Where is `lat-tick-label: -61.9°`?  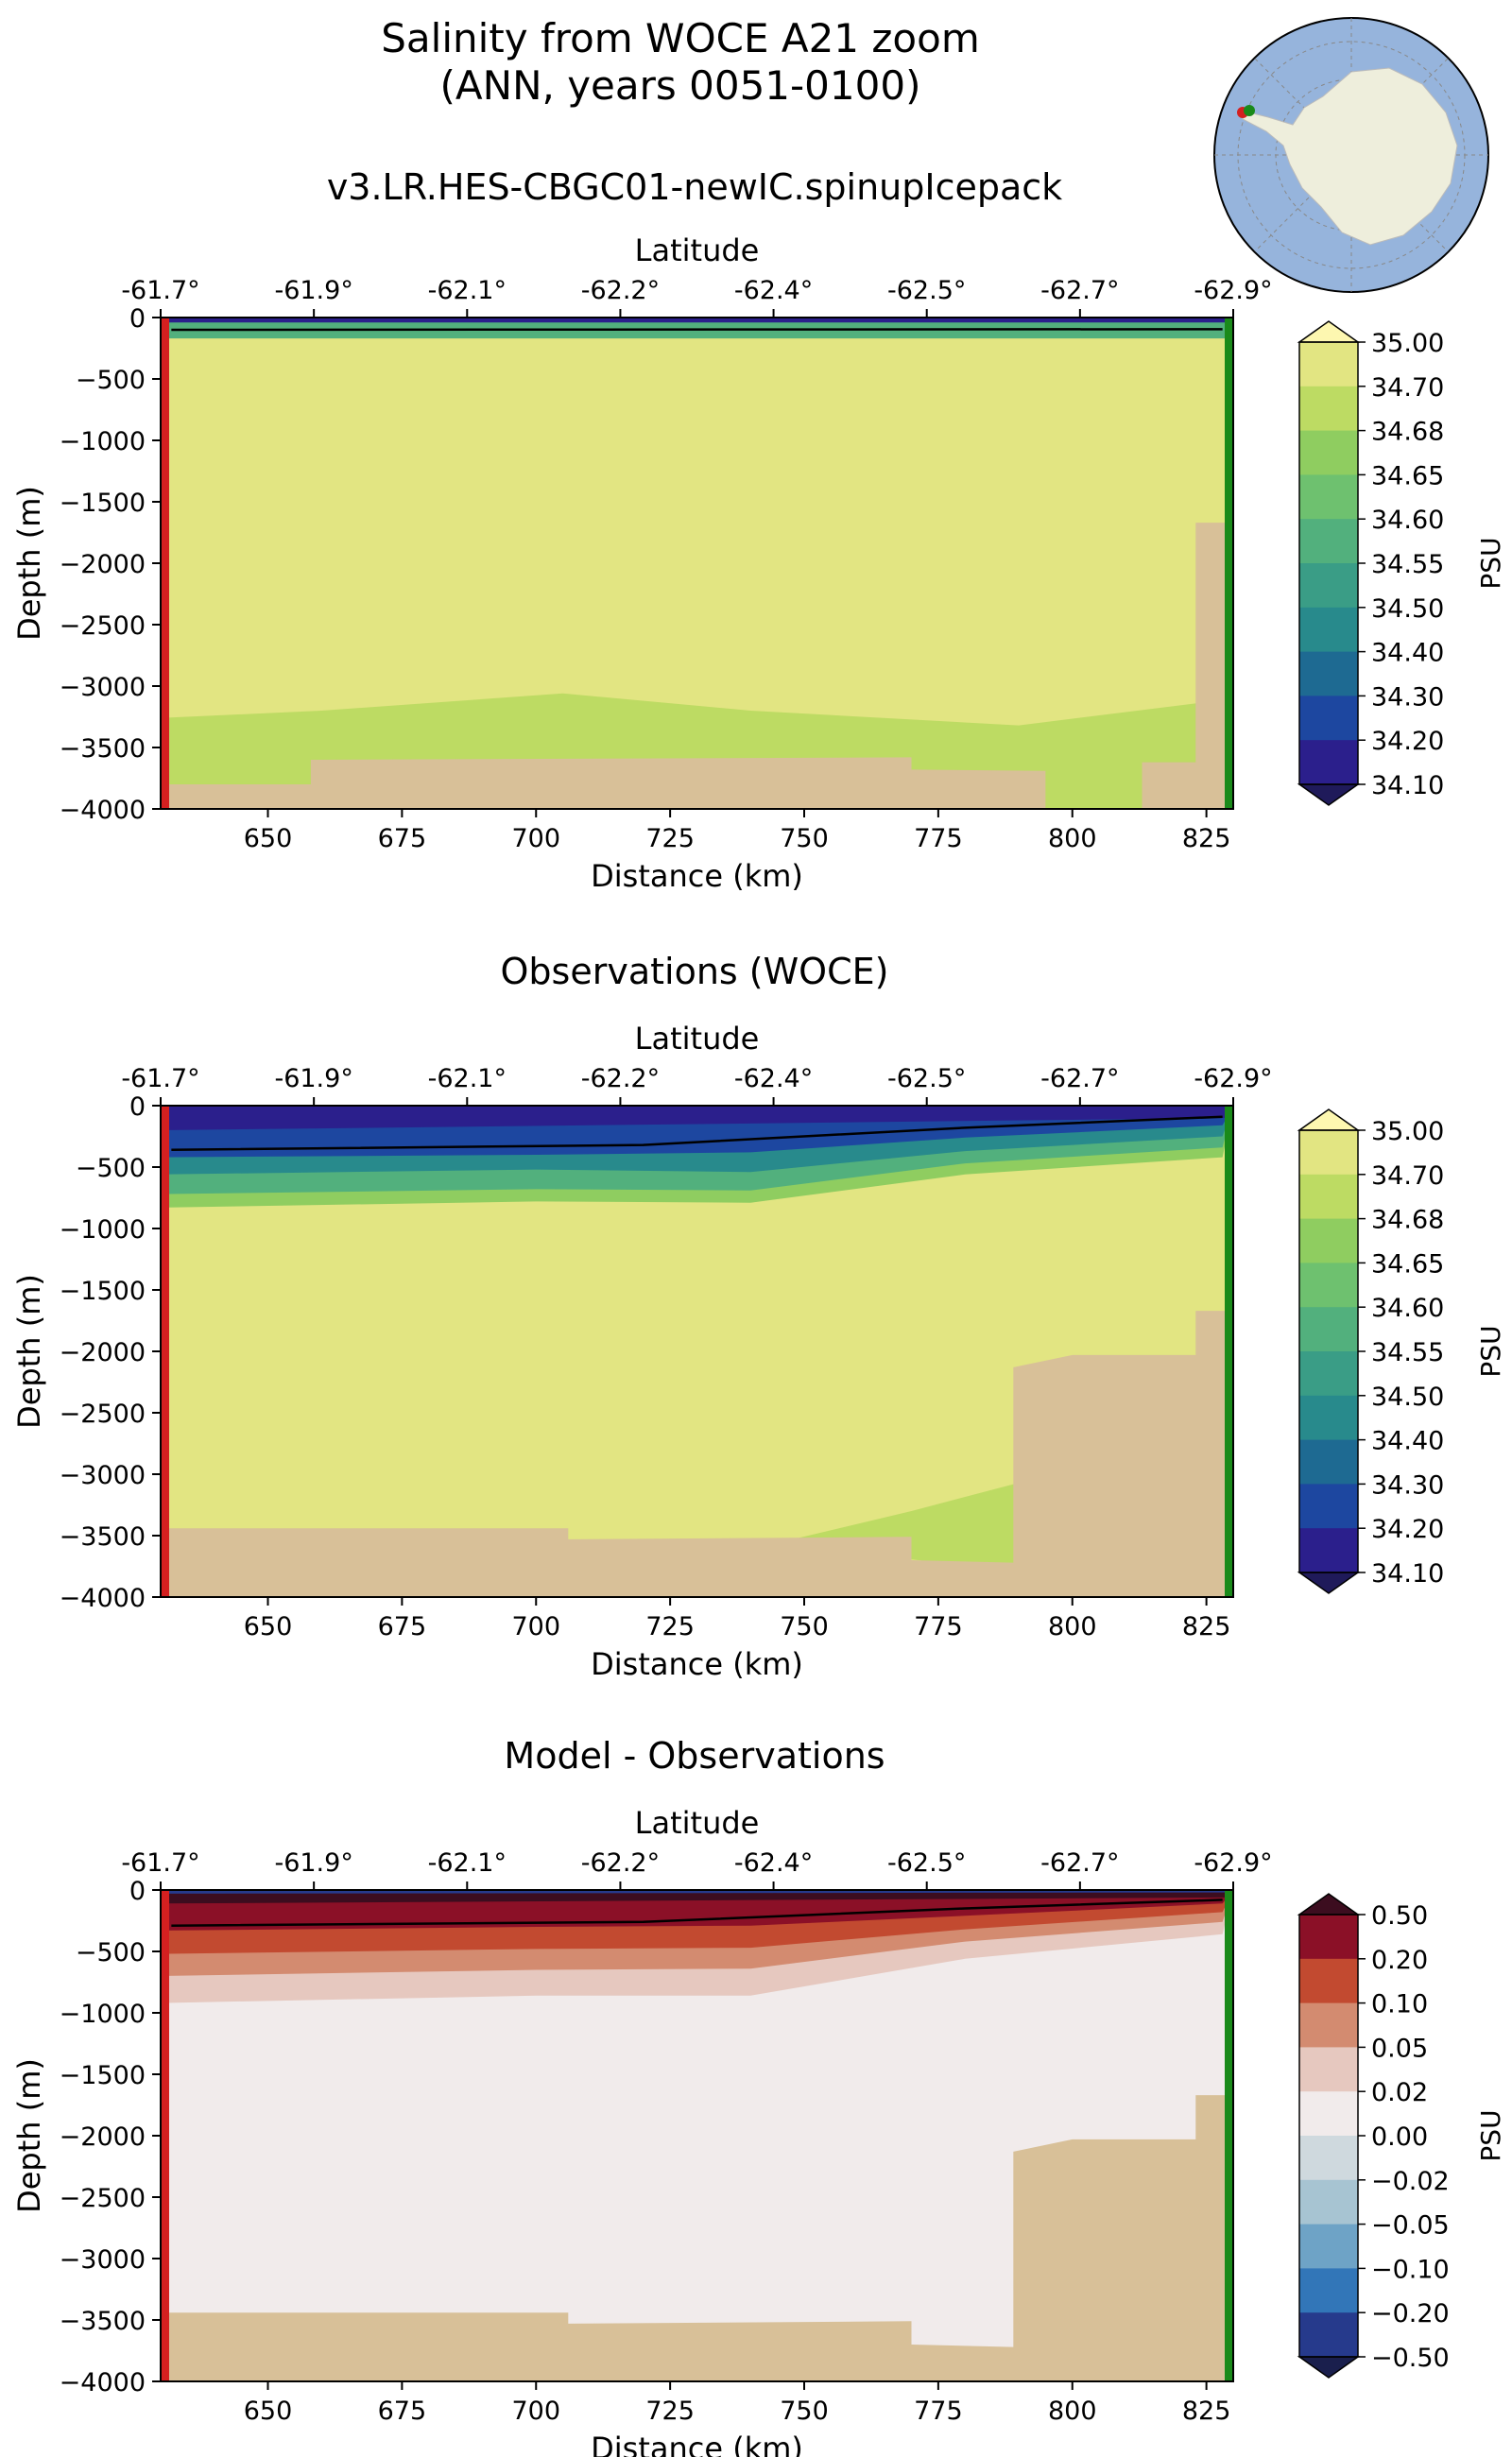 lat-tick-label: -61.9° is located at coordinates (313, 1078).